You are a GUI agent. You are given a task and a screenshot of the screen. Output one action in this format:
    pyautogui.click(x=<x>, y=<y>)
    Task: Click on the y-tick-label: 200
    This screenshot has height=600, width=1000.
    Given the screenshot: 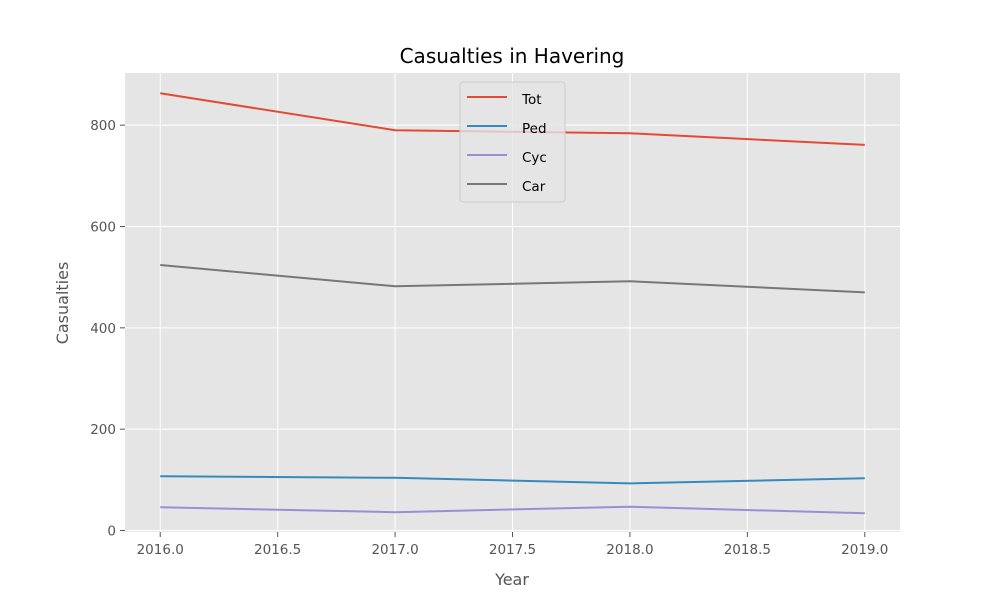 What is the action you would take?
    pyautogui.click(x=103, y=430)
    